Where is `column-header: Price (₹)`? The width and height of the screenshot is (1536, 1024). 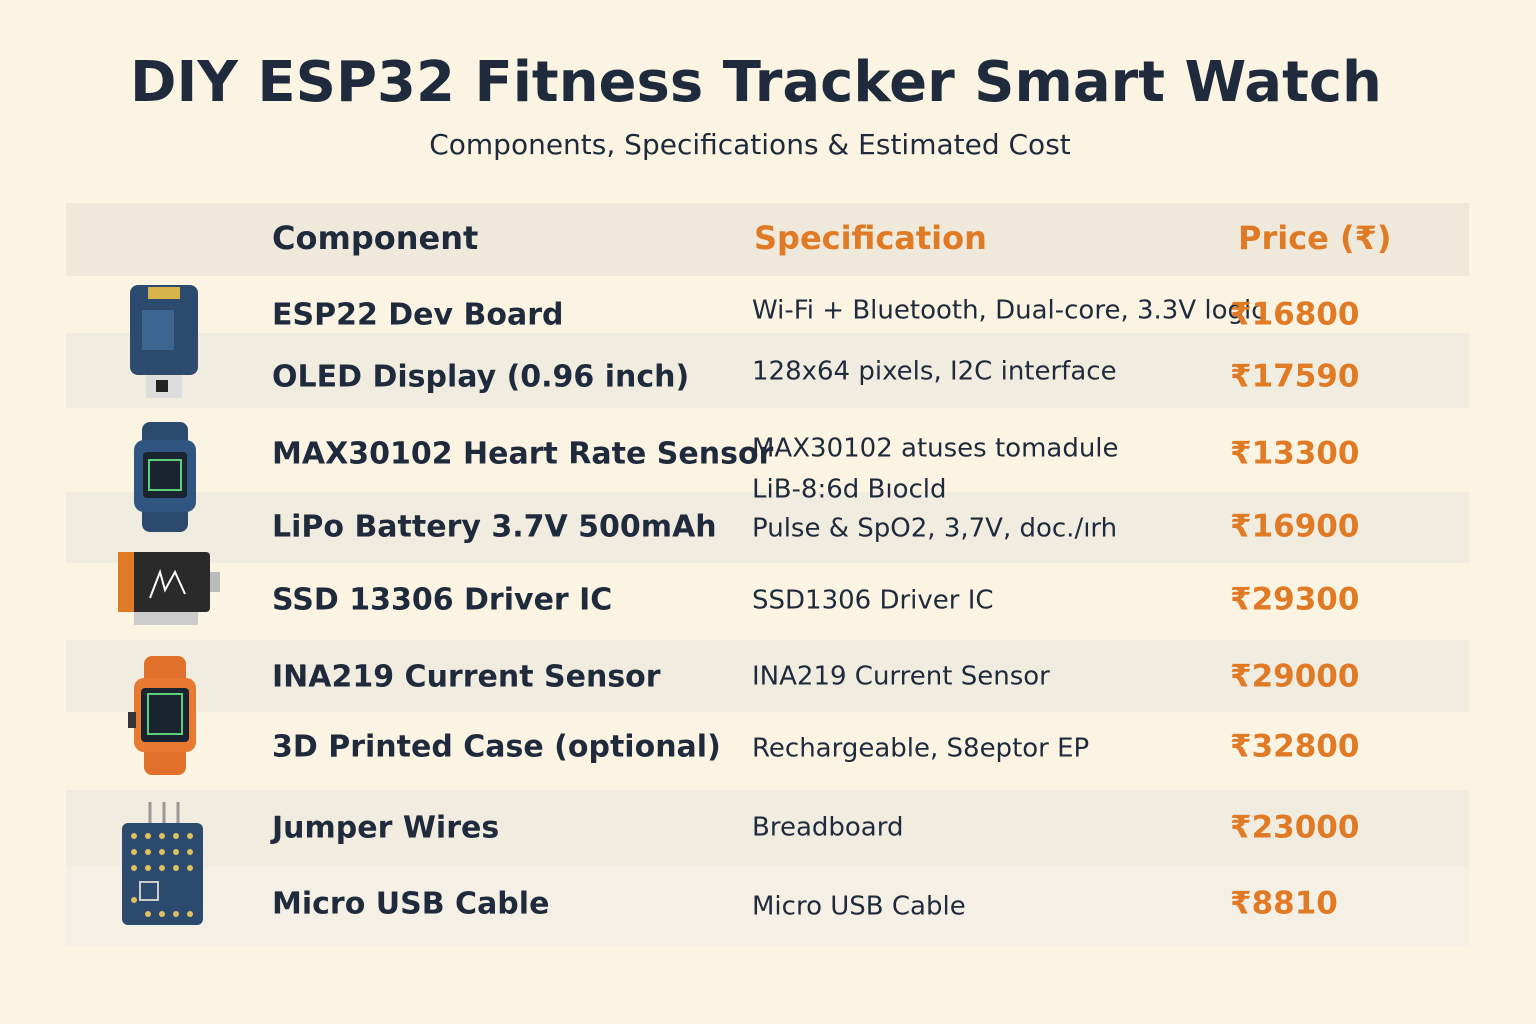
column-header: Price (₹) is located at coordinates (1315, 238).